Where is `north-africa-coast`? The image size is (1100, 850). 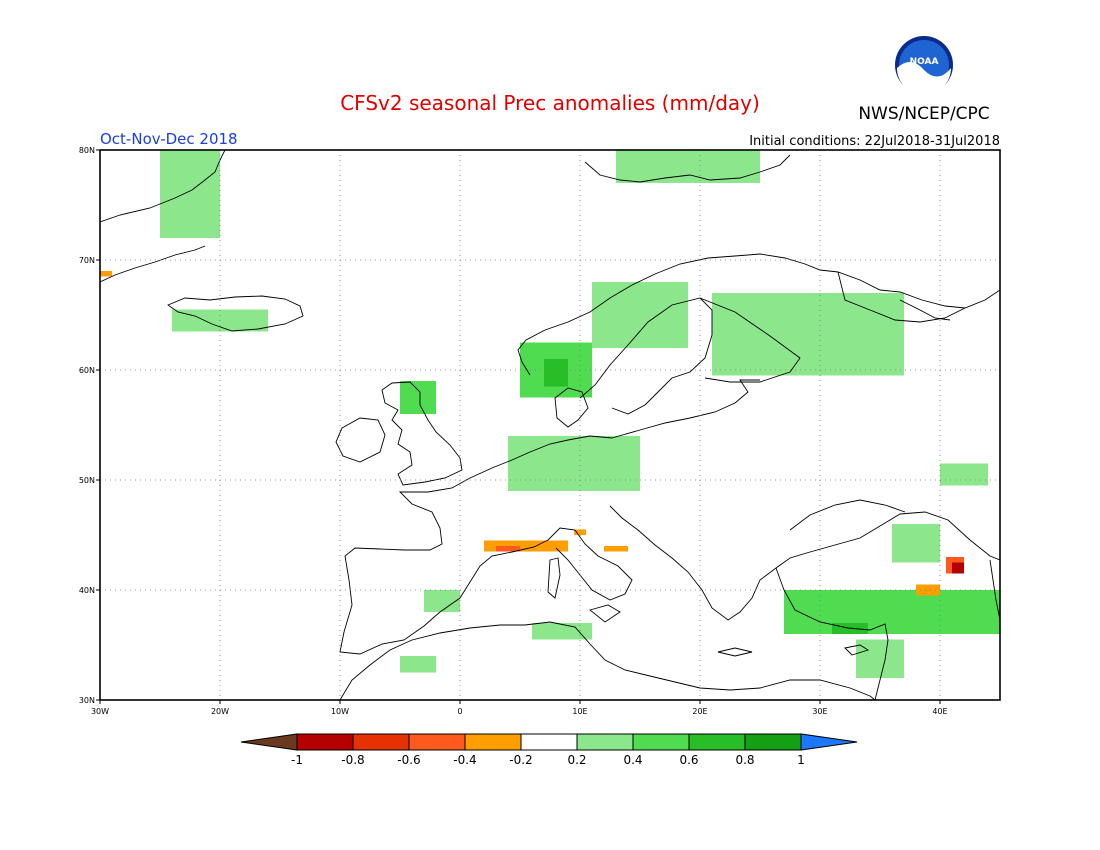
north-africa-coast is located at coordinates (607, 660).